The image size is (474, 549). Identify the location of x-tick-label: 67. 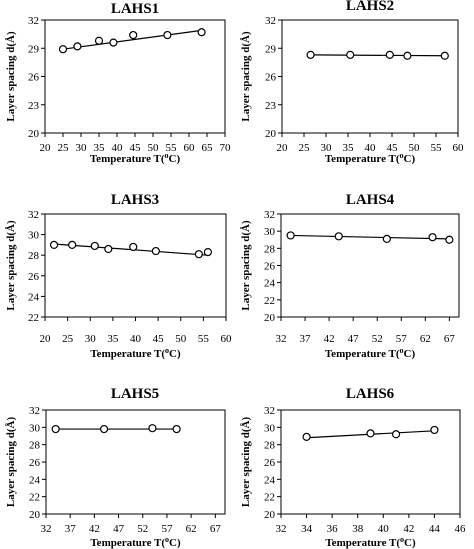
(216, 529).